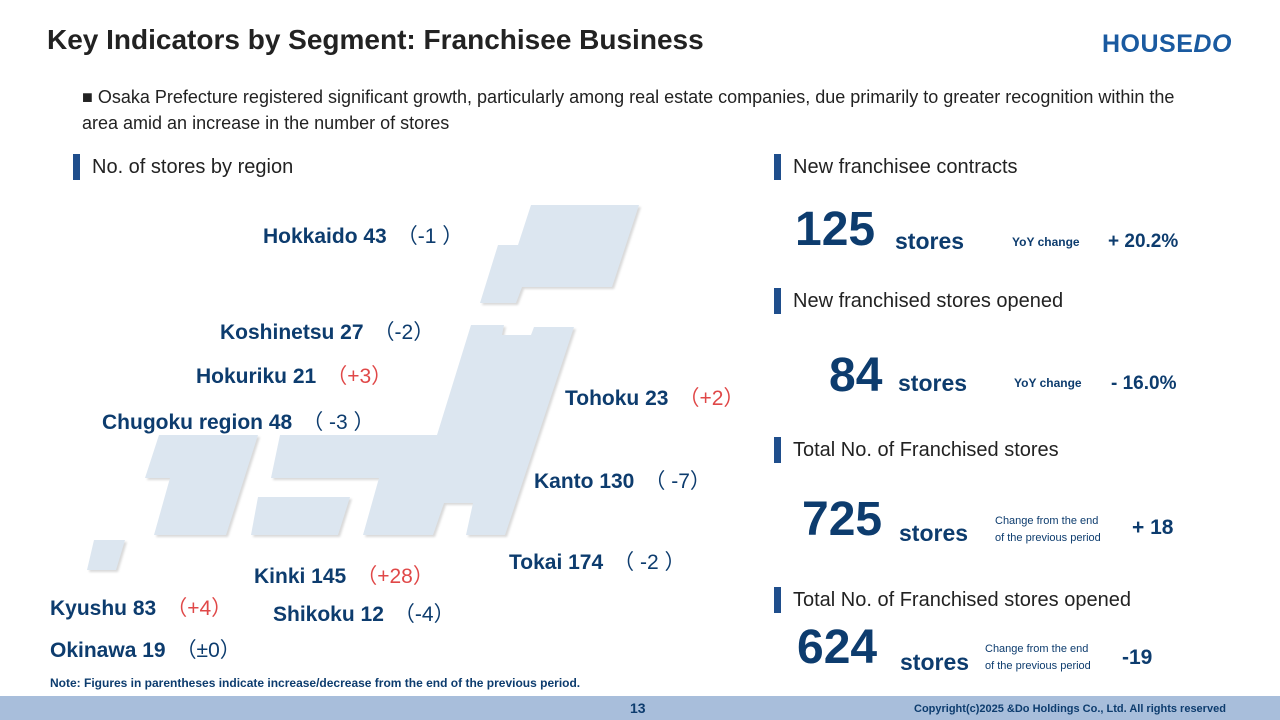  Describe the element at coordinates (905, 166) in the screenshot. I see `section-title: New franchisee contracts` at that location.